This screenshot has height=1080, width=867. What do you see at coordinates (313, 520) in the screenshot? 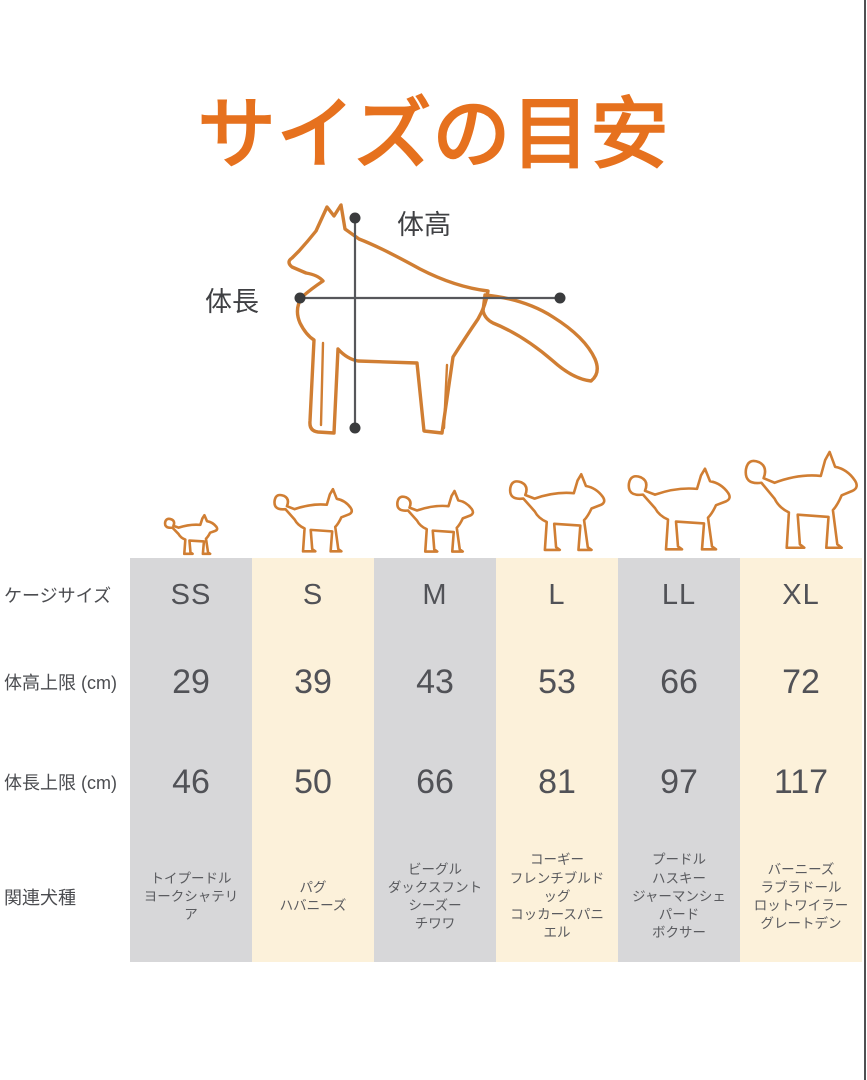
I see `dog-icon-s` at bounding box center [313, 520].